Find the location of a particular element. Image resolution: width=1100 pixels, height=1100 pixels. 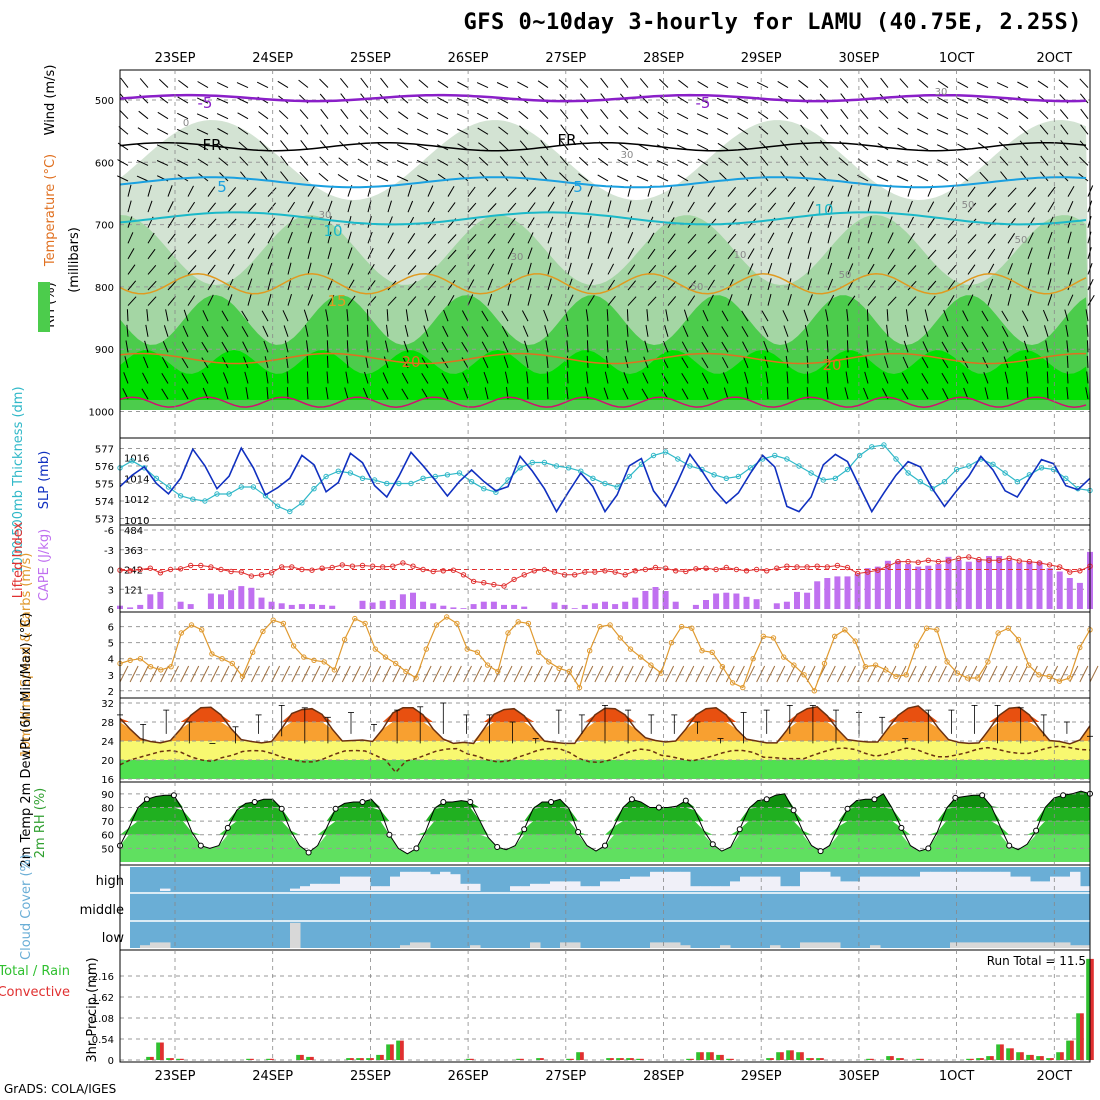

thickness-ytick: 574 is located at coordinates (104, 502).